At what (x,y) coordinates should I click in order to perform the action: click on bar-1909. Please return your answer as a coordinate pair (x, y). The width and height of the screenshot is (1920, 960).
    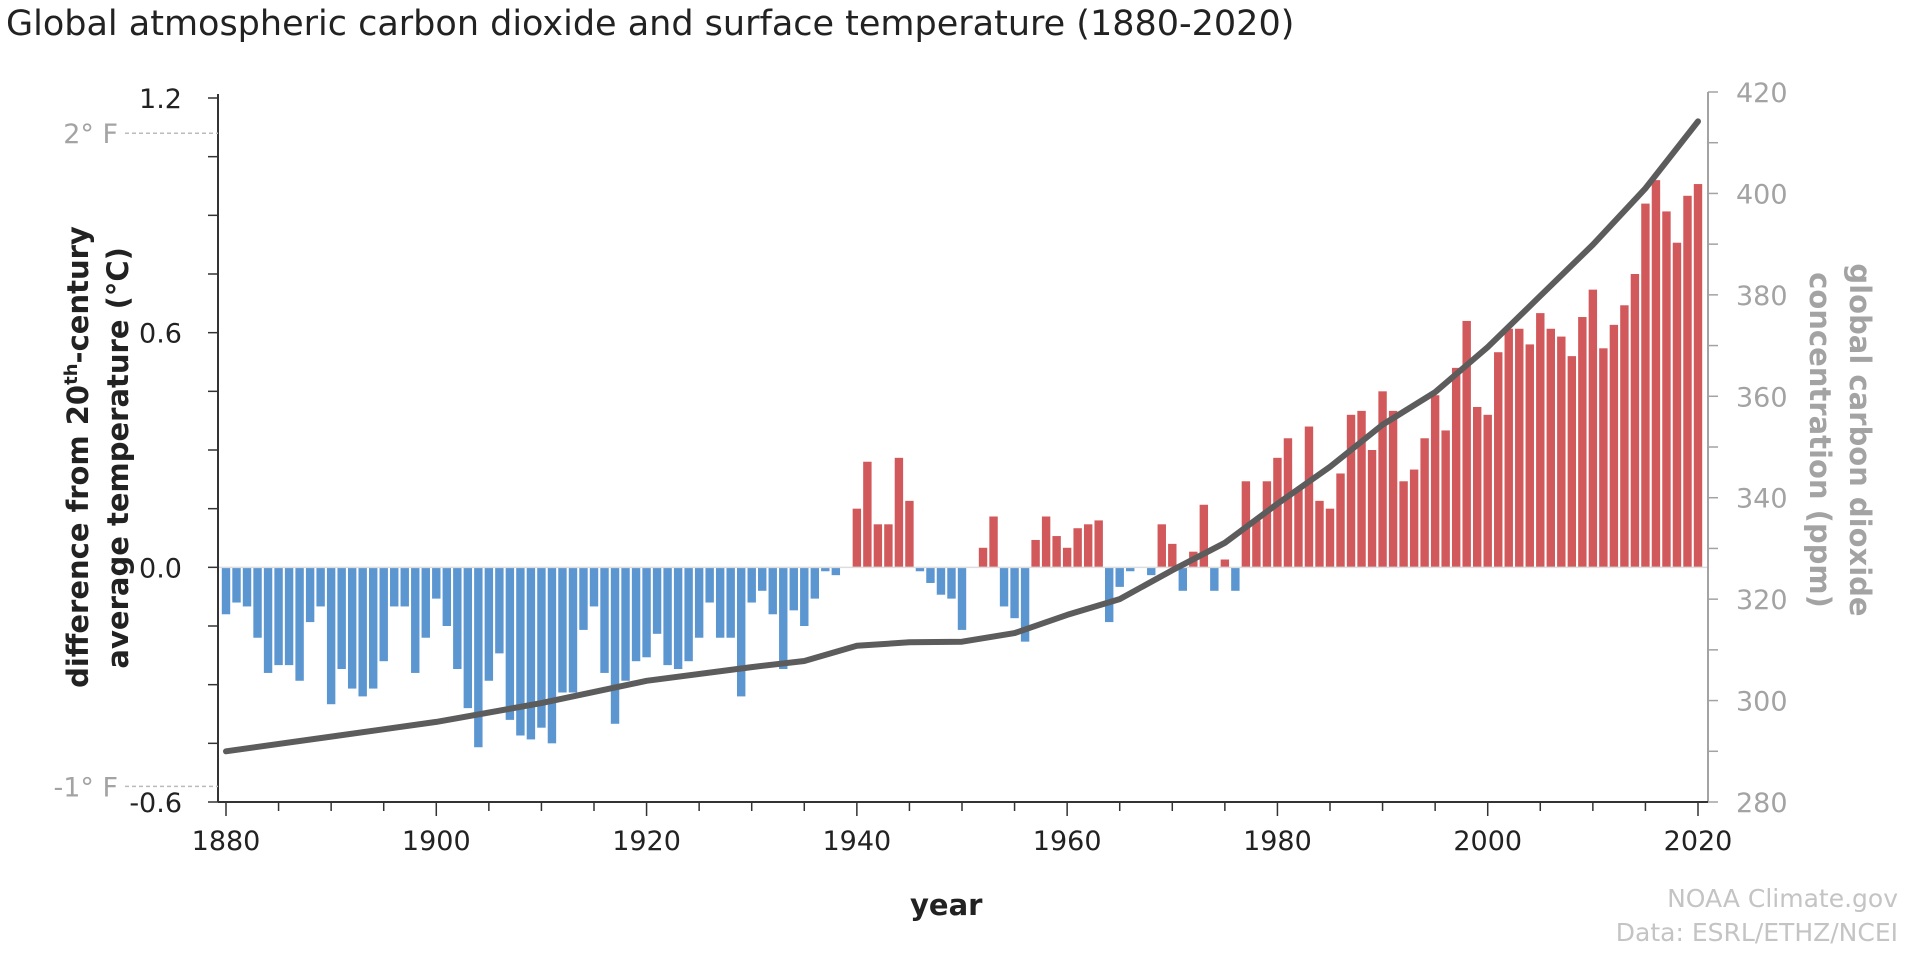
    Looking at the image, I should click on (531, 653).